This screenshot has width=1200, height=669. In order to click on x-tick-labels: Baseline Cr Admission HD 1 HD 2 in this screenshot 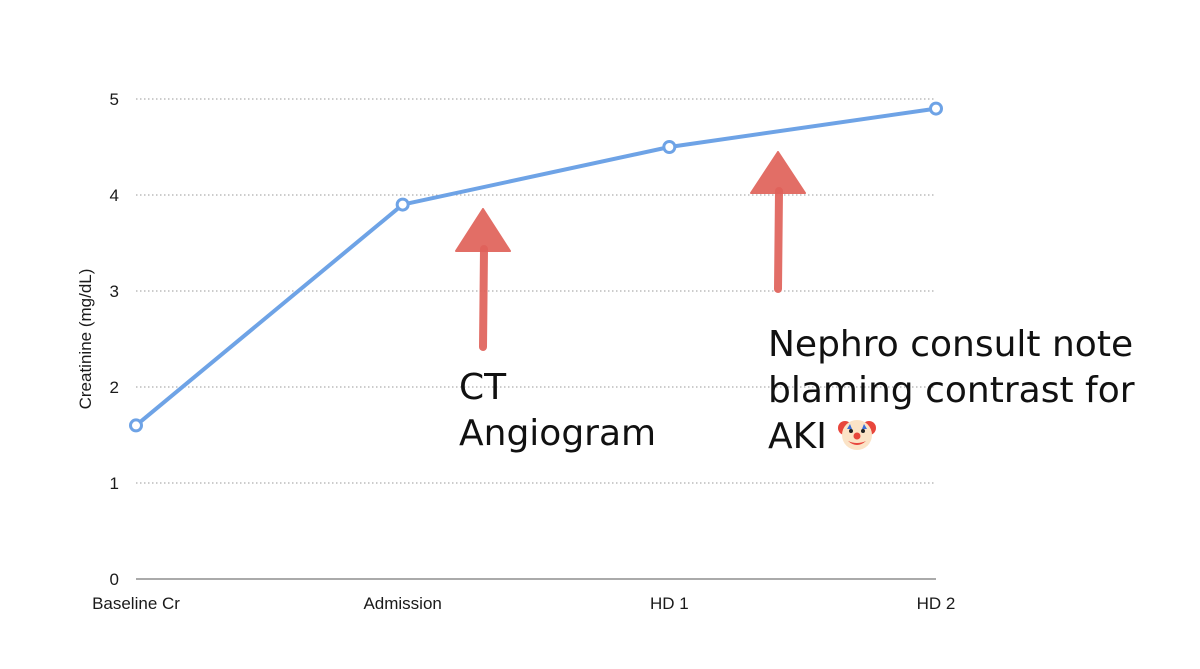, I will do `click(523, 603)`.